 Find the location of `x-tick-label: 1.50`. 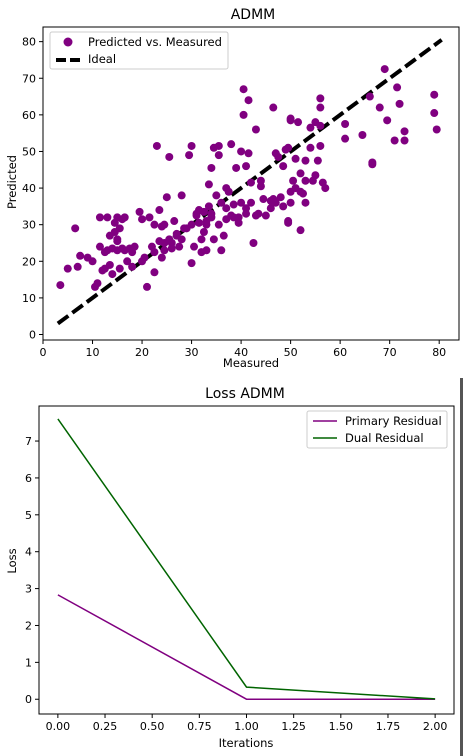

x-tick-label: 1.50 is located at coordinates (341, 726).